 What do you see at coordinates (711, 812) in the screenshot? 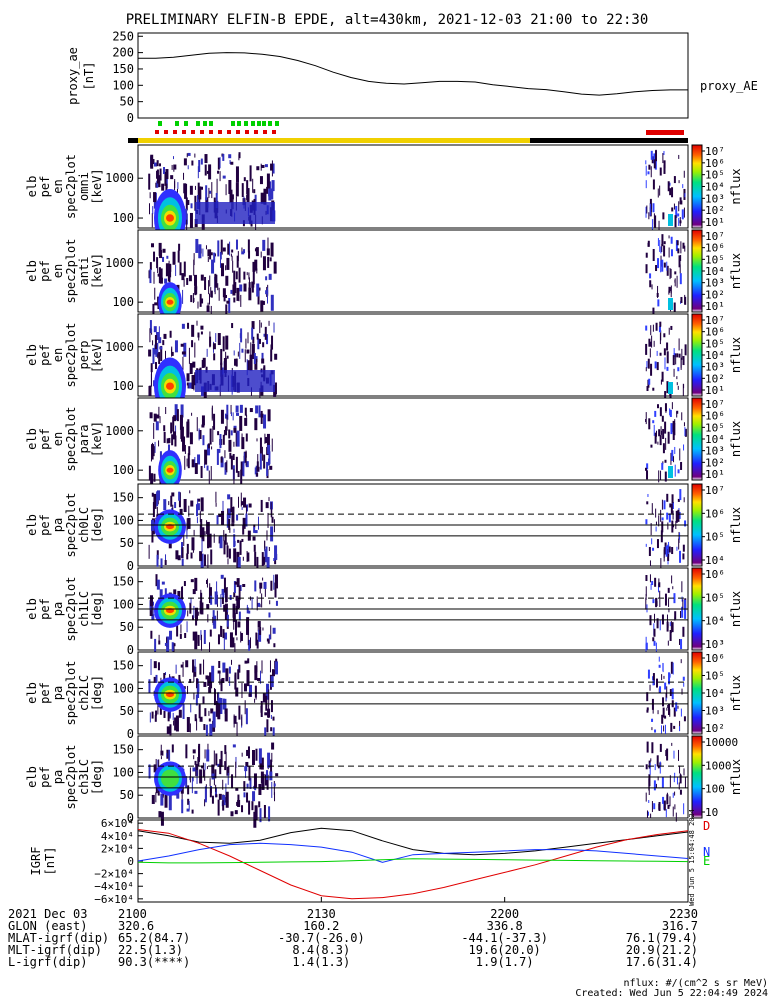
I see `colorbar-tick-label: 10` at bounding box center [711, 812].